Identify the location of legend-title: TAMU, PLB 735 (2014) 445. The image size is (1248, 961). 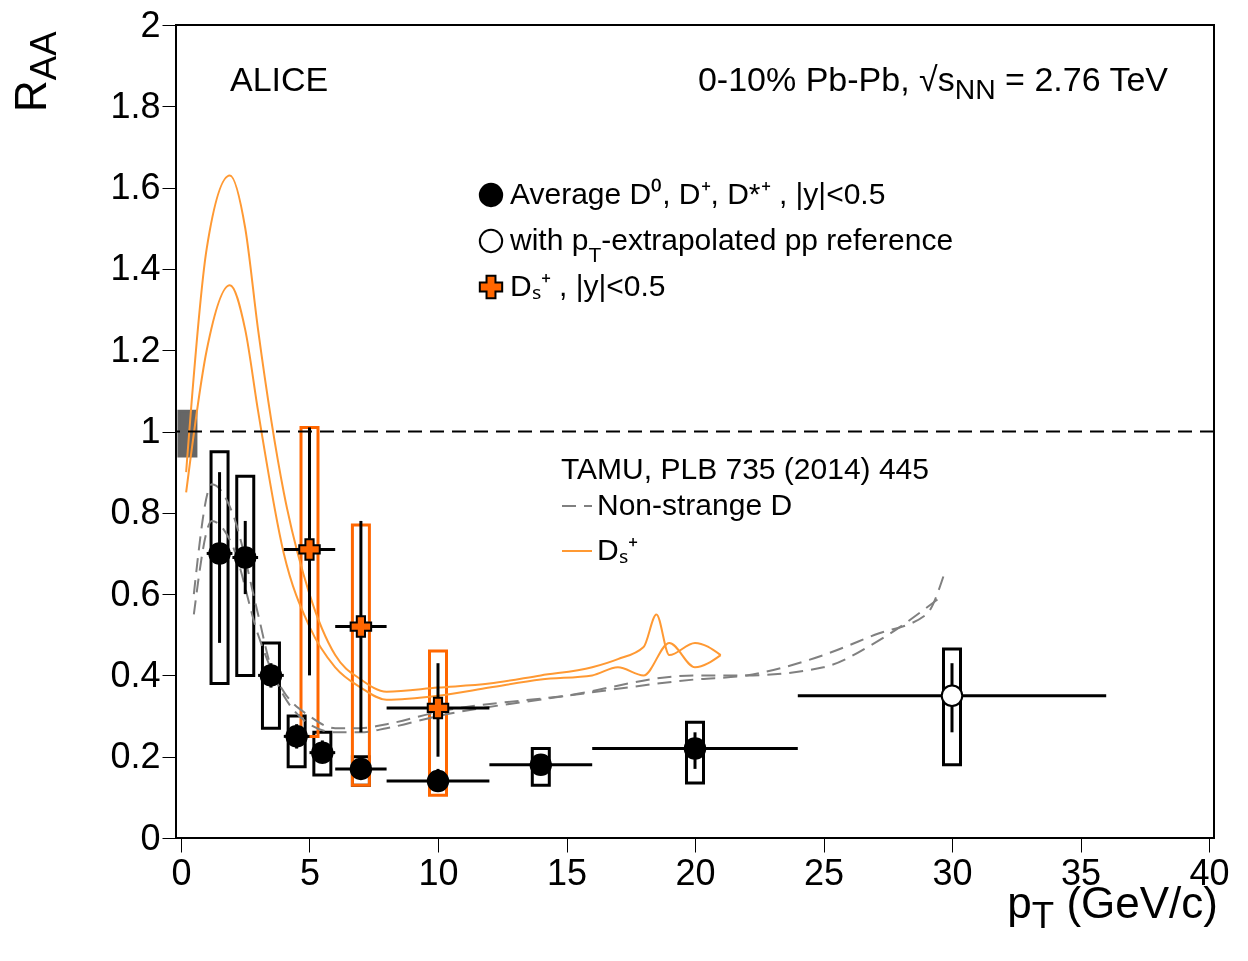
(745, 468).